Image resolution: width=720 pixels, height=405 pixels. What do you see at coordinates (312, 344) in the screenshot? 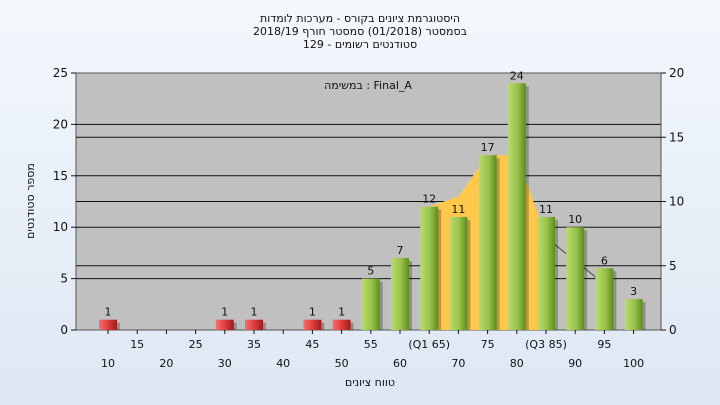
I see `x-tick-label: 45` at bounding box center [312, 344].